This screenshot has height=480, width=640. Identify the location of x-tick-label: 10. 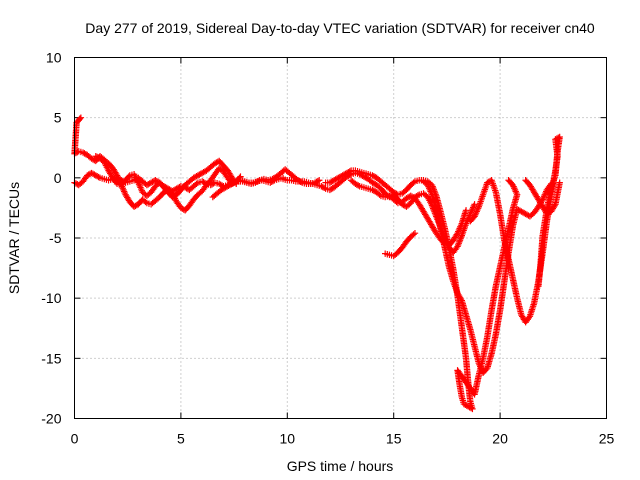
(288, 439).